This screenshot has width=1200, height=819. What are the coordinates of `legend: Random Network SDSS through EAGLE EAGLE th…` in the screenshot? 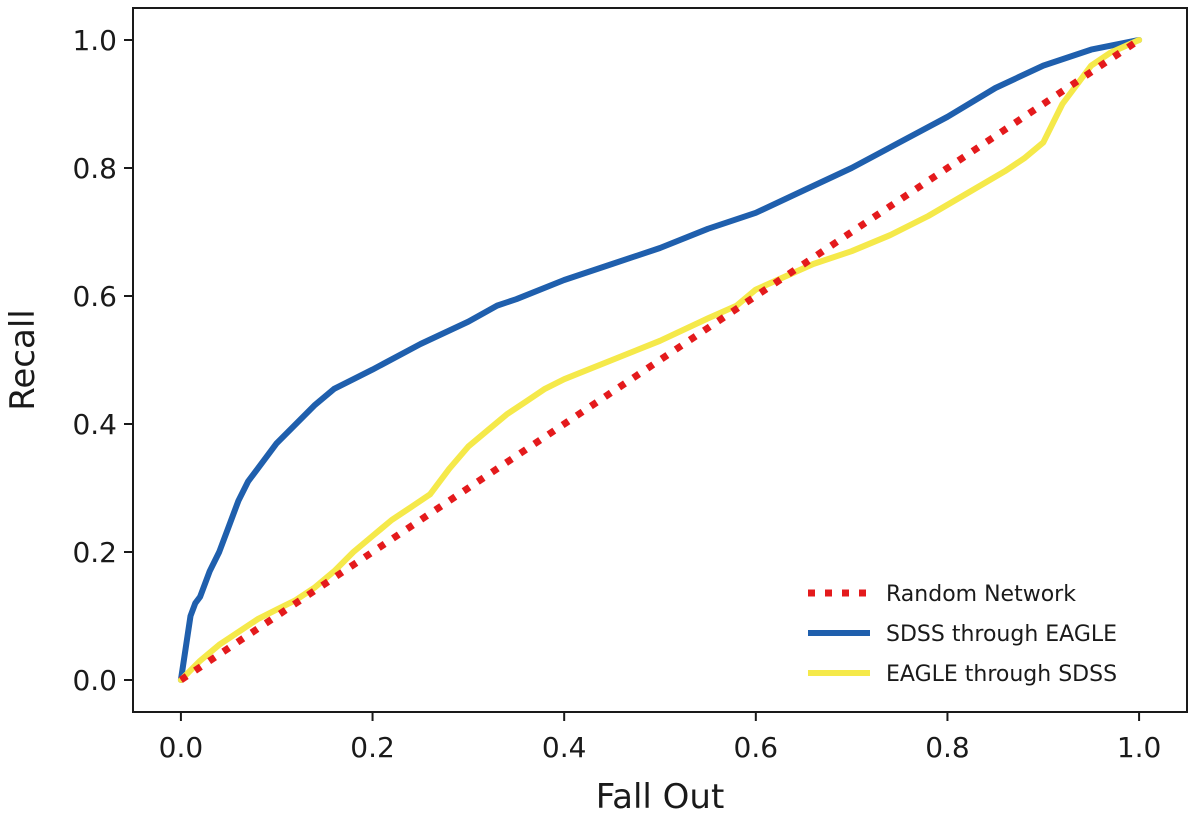 It's located at (962, 634).